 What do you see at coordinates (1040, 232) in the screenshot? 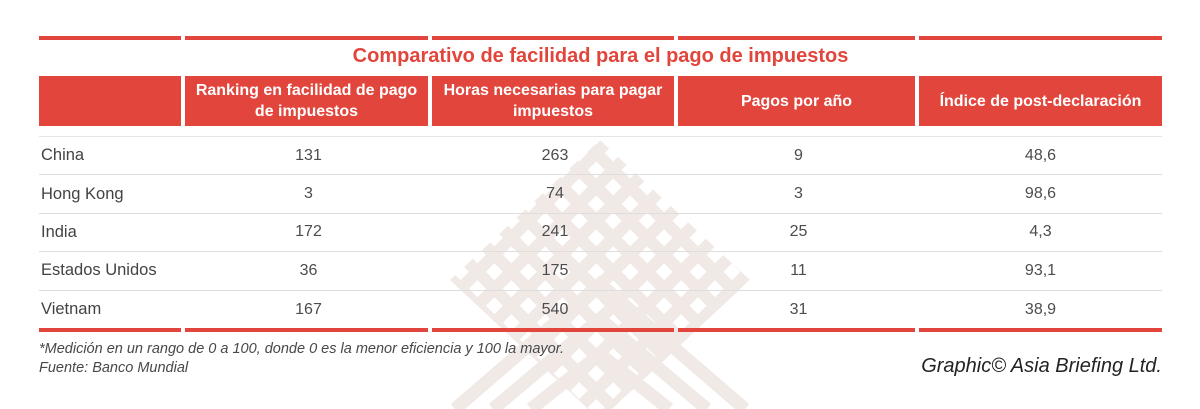
I see `cell-value: 4,3` at bounding box center [1040, 232].